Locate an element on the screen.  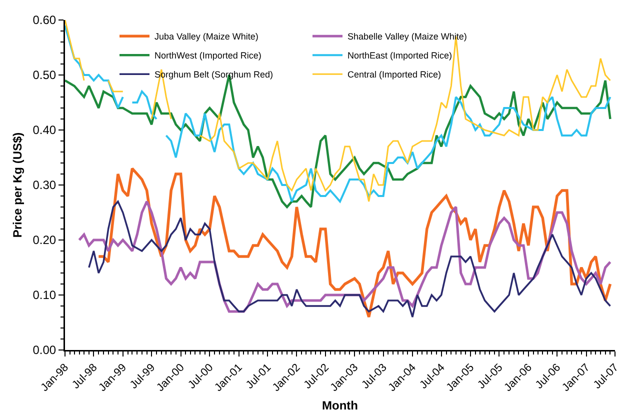
y-tick-label: 0.10 is located at coordinates (44, 295).